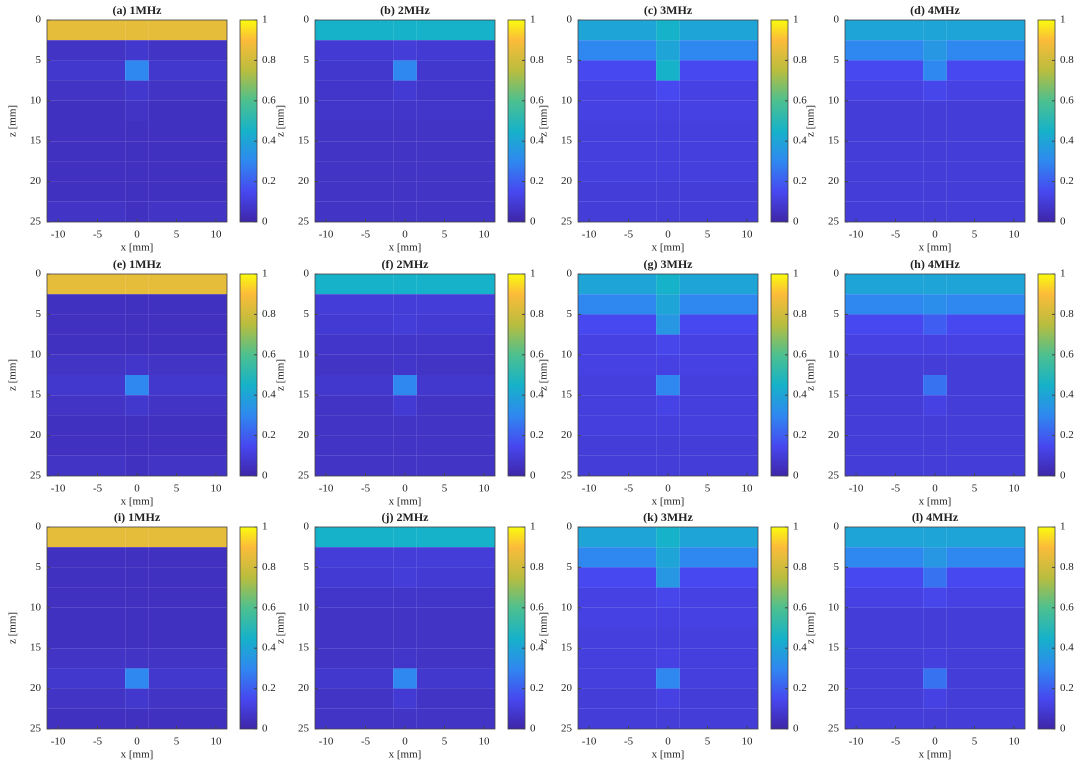 The height and width of the screenshot is (762, 1082). Describe the element at coordinates (406, 264) in the screenshot. I see `title: (f) 2MHz` at that location.